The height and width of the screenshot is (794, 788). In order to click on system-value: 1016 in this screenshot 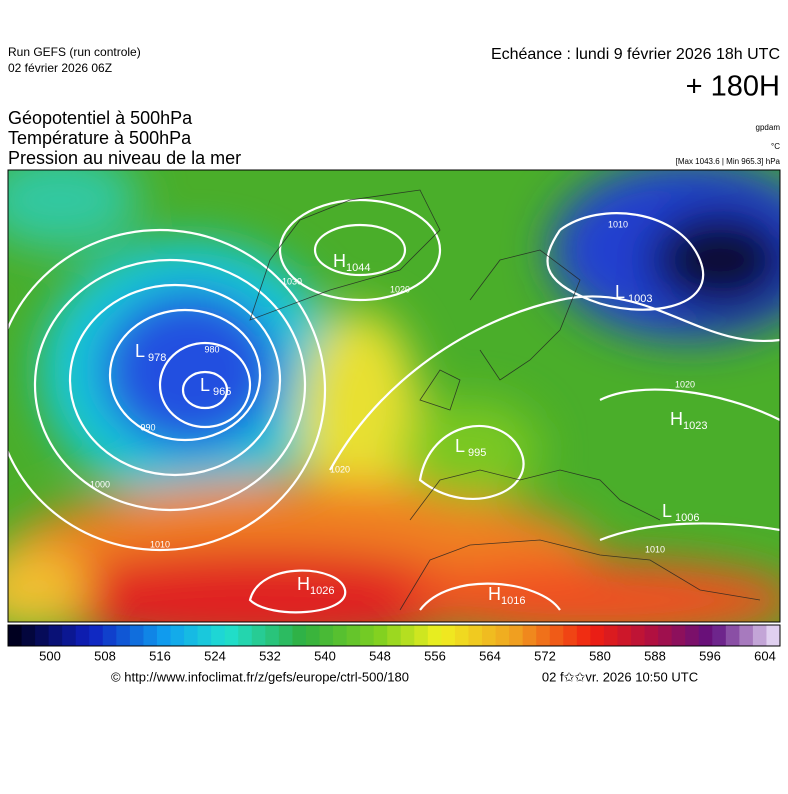, I will do `click(513, 601)`.